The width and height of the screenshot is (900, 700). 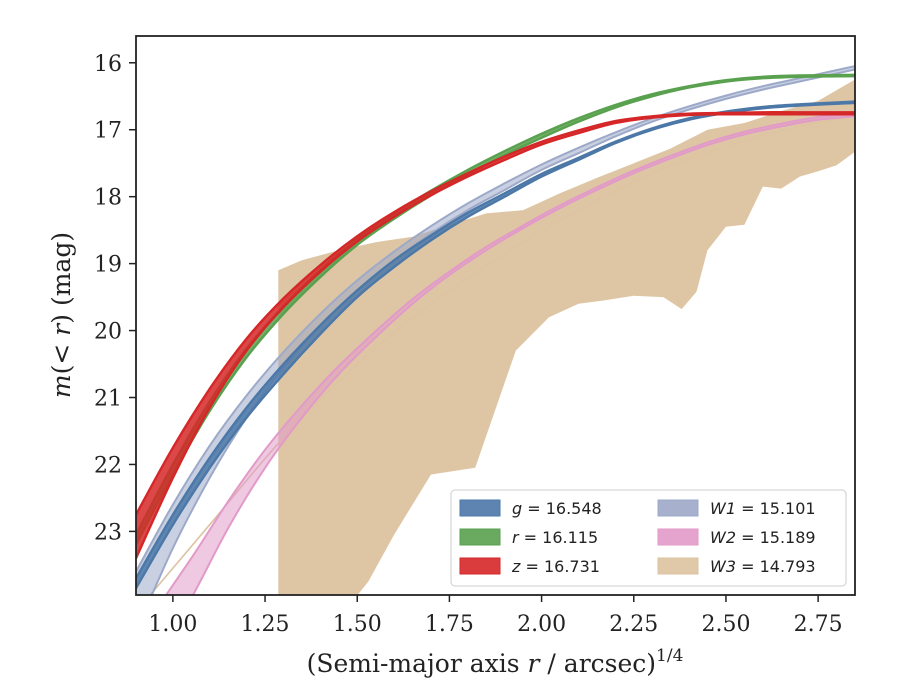 What do you see at coordinates (818, 624) in the screenshot?
I see `x-tick-label: 2.75` at bounding box center [818, 624].